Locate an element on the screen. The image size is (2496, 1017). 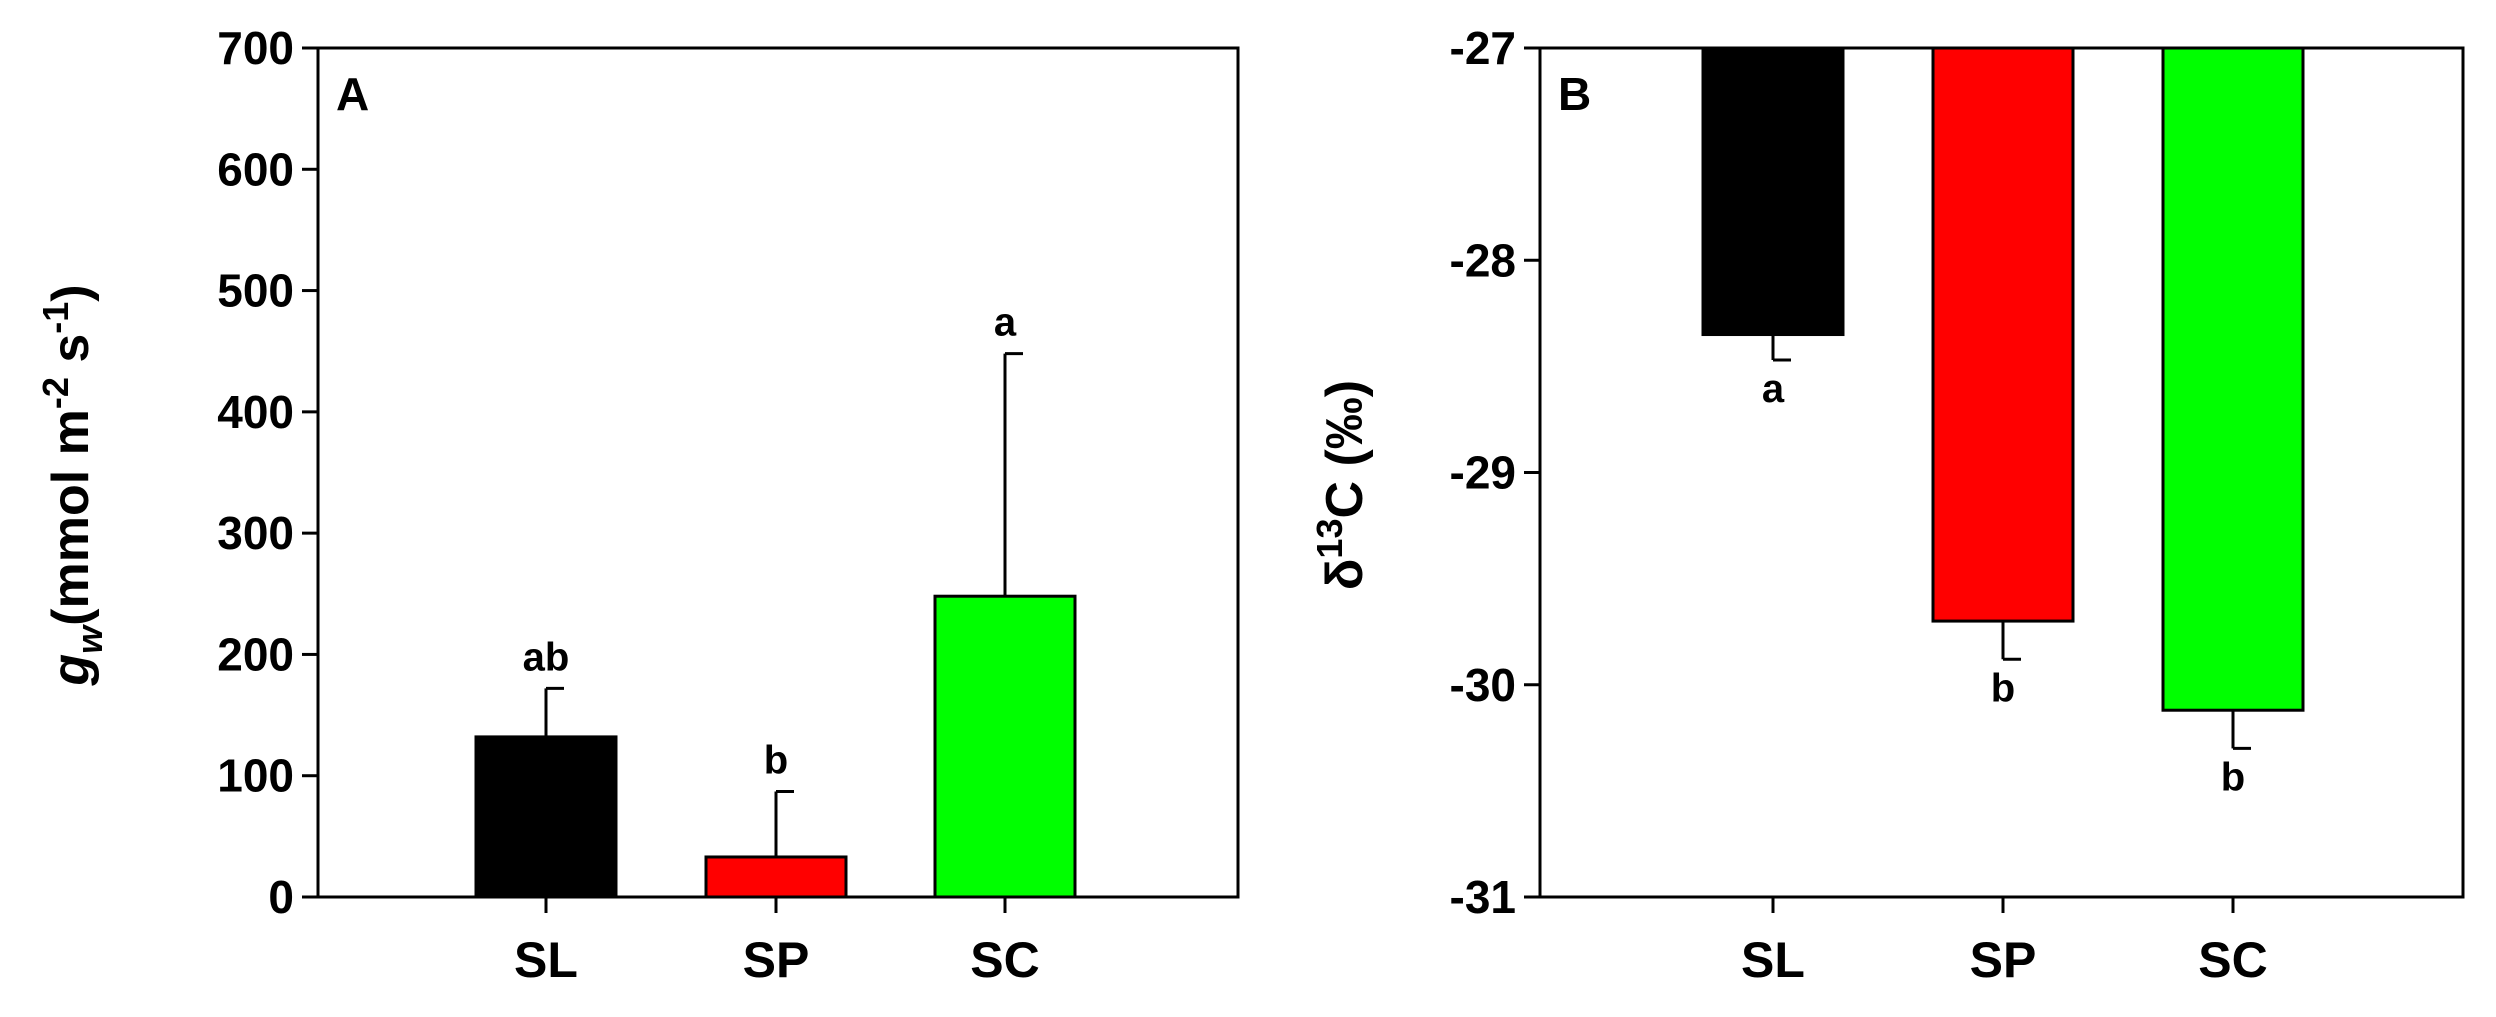
panel-a-bar-sl is located at coordinates (546, 817).